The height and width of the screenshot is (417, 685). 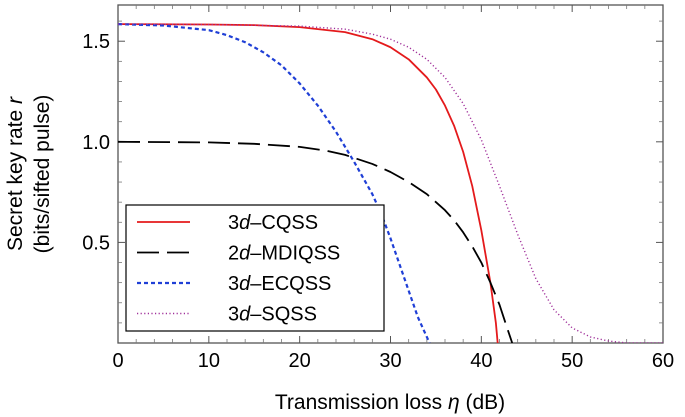 I want to click on x-tick-label: 40, so click(x=481, y=361).